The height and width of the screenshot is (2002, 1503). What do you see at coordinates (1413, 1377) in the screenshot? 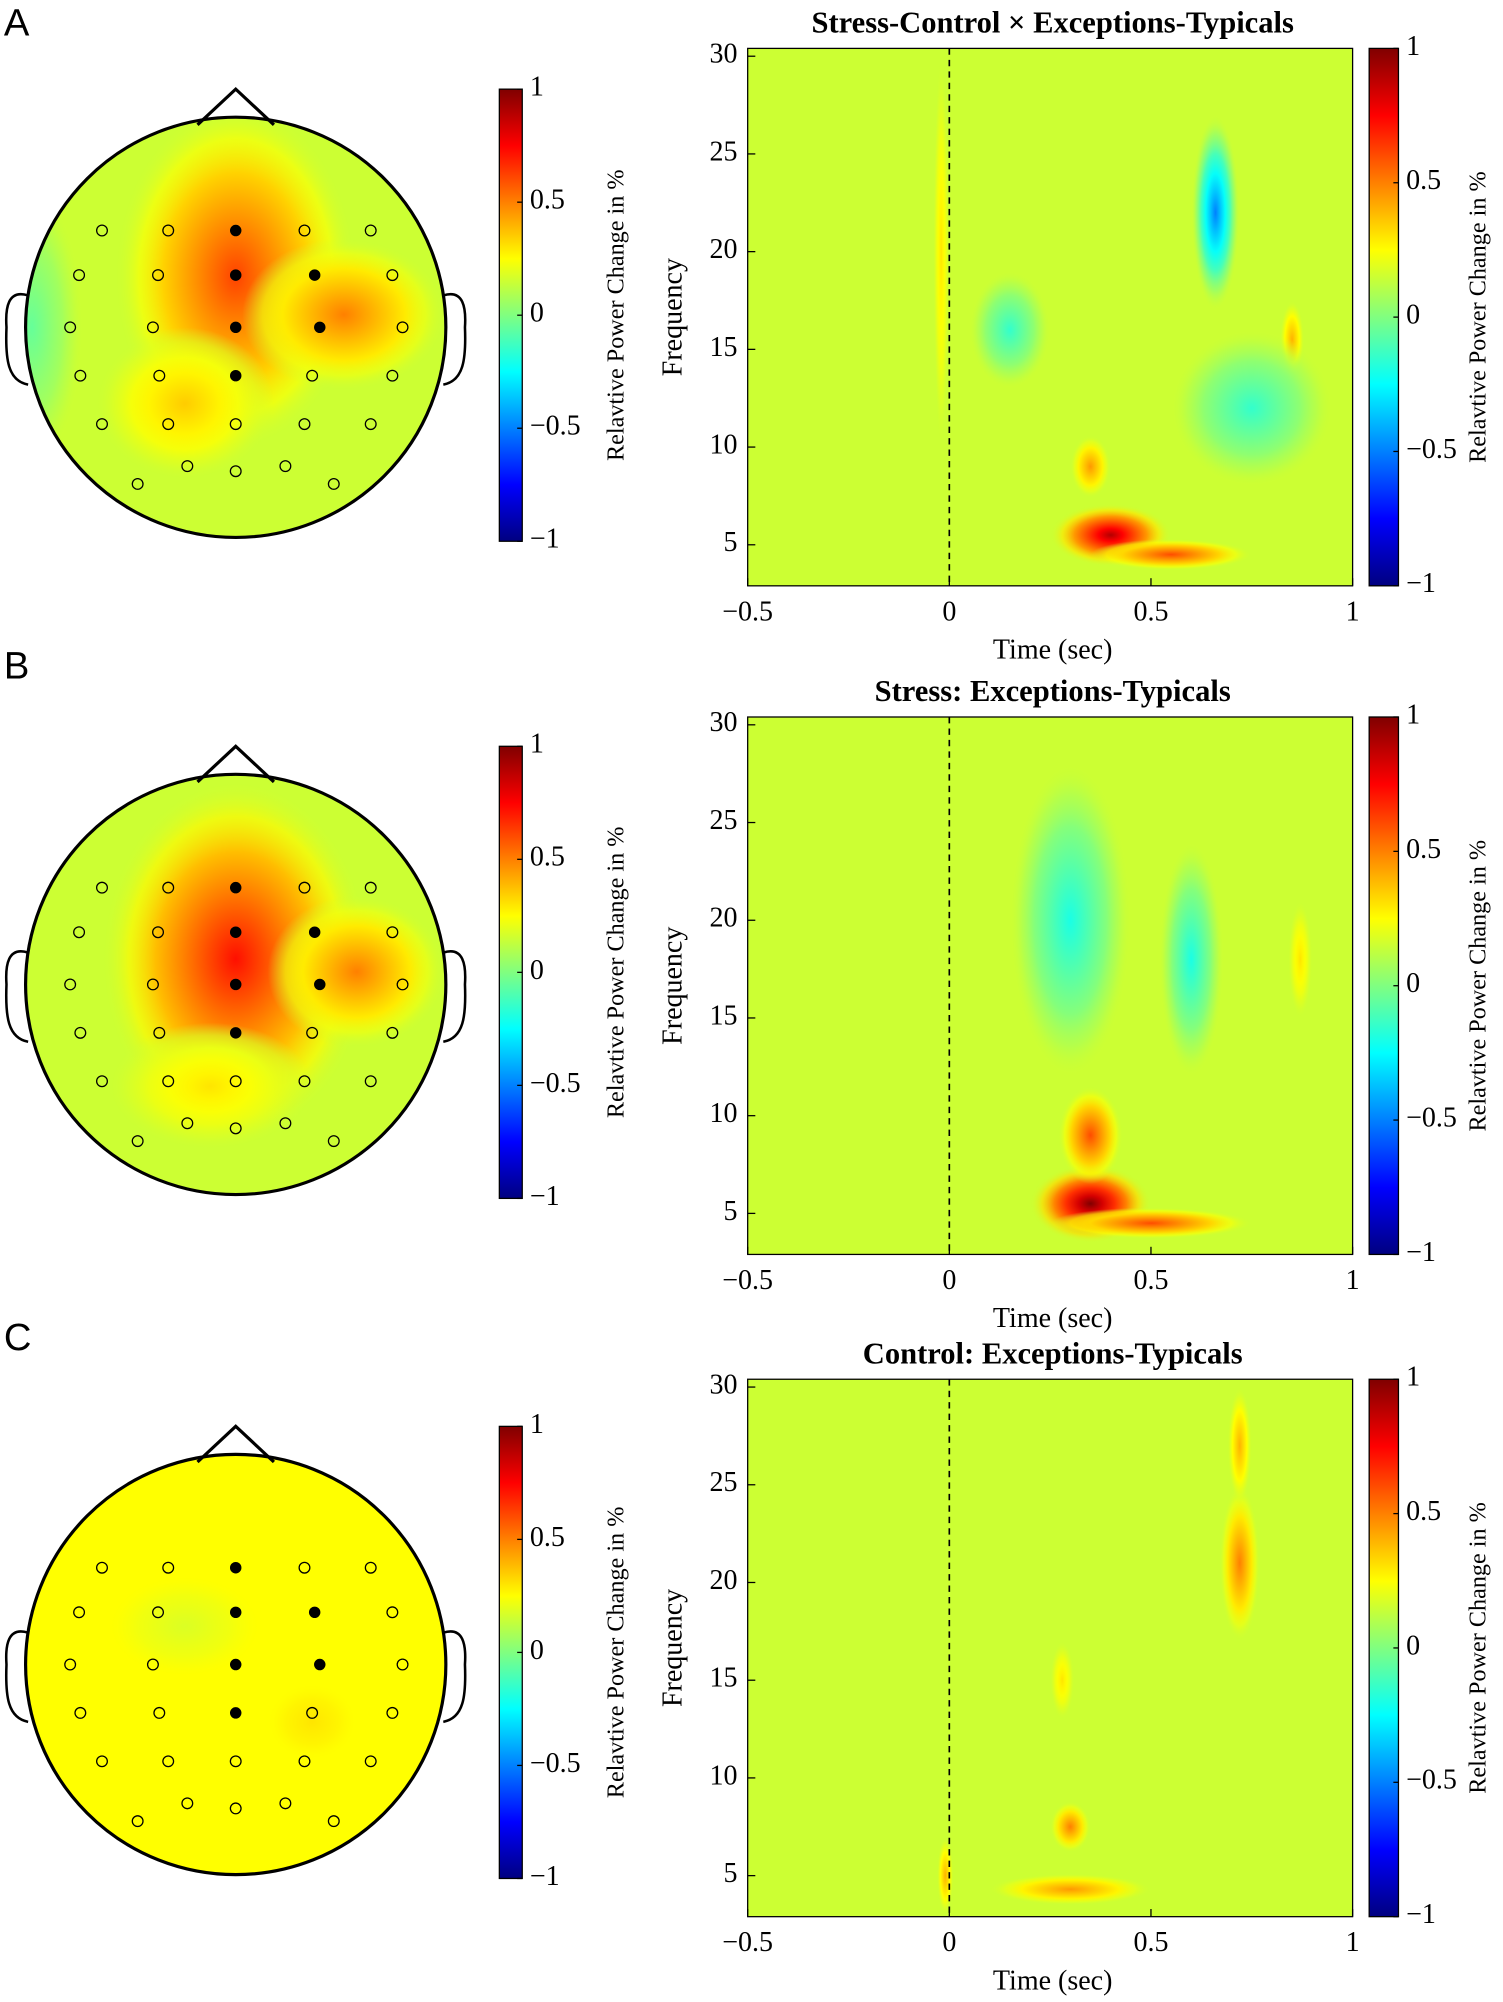
I see `colorbar-tick-label: 1` at bounding box center [1413, 1377].